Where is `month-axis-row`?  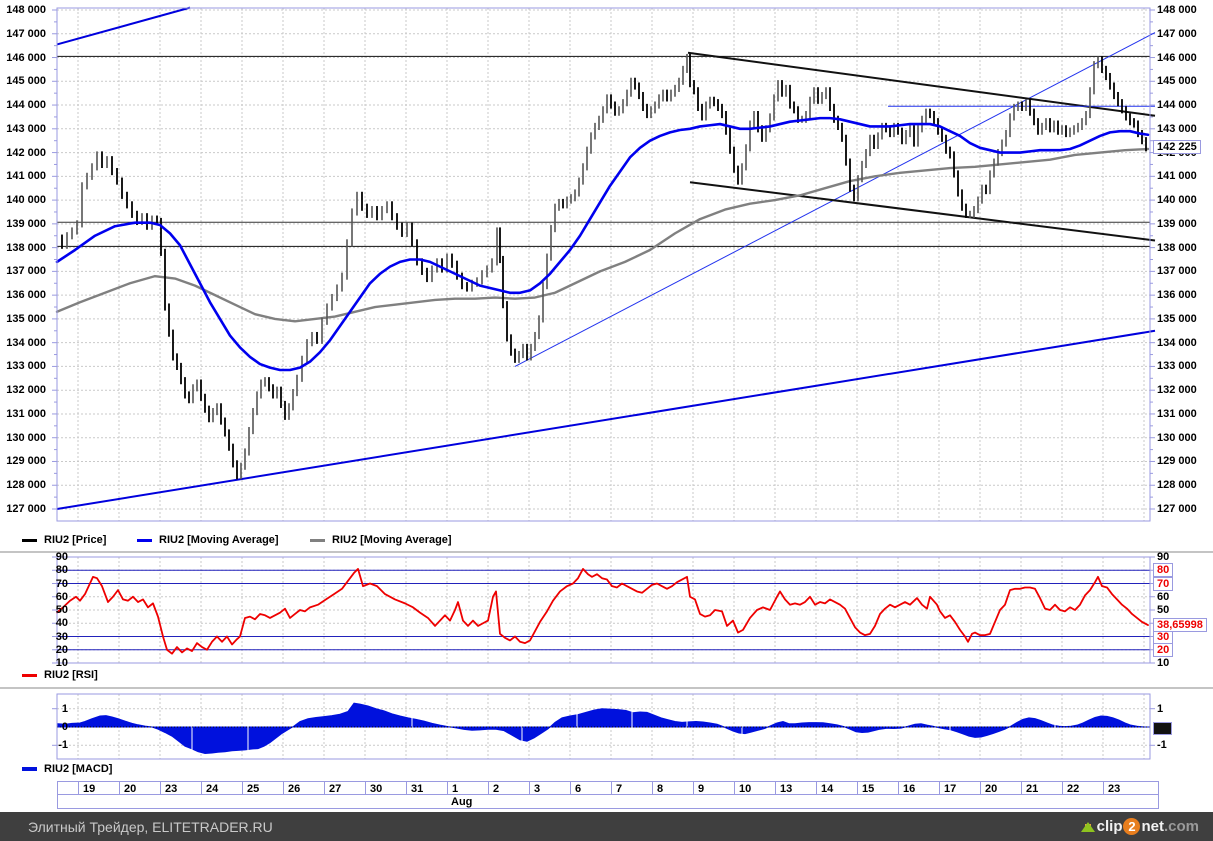 month-axis-row is located at coordinates (608, 802).